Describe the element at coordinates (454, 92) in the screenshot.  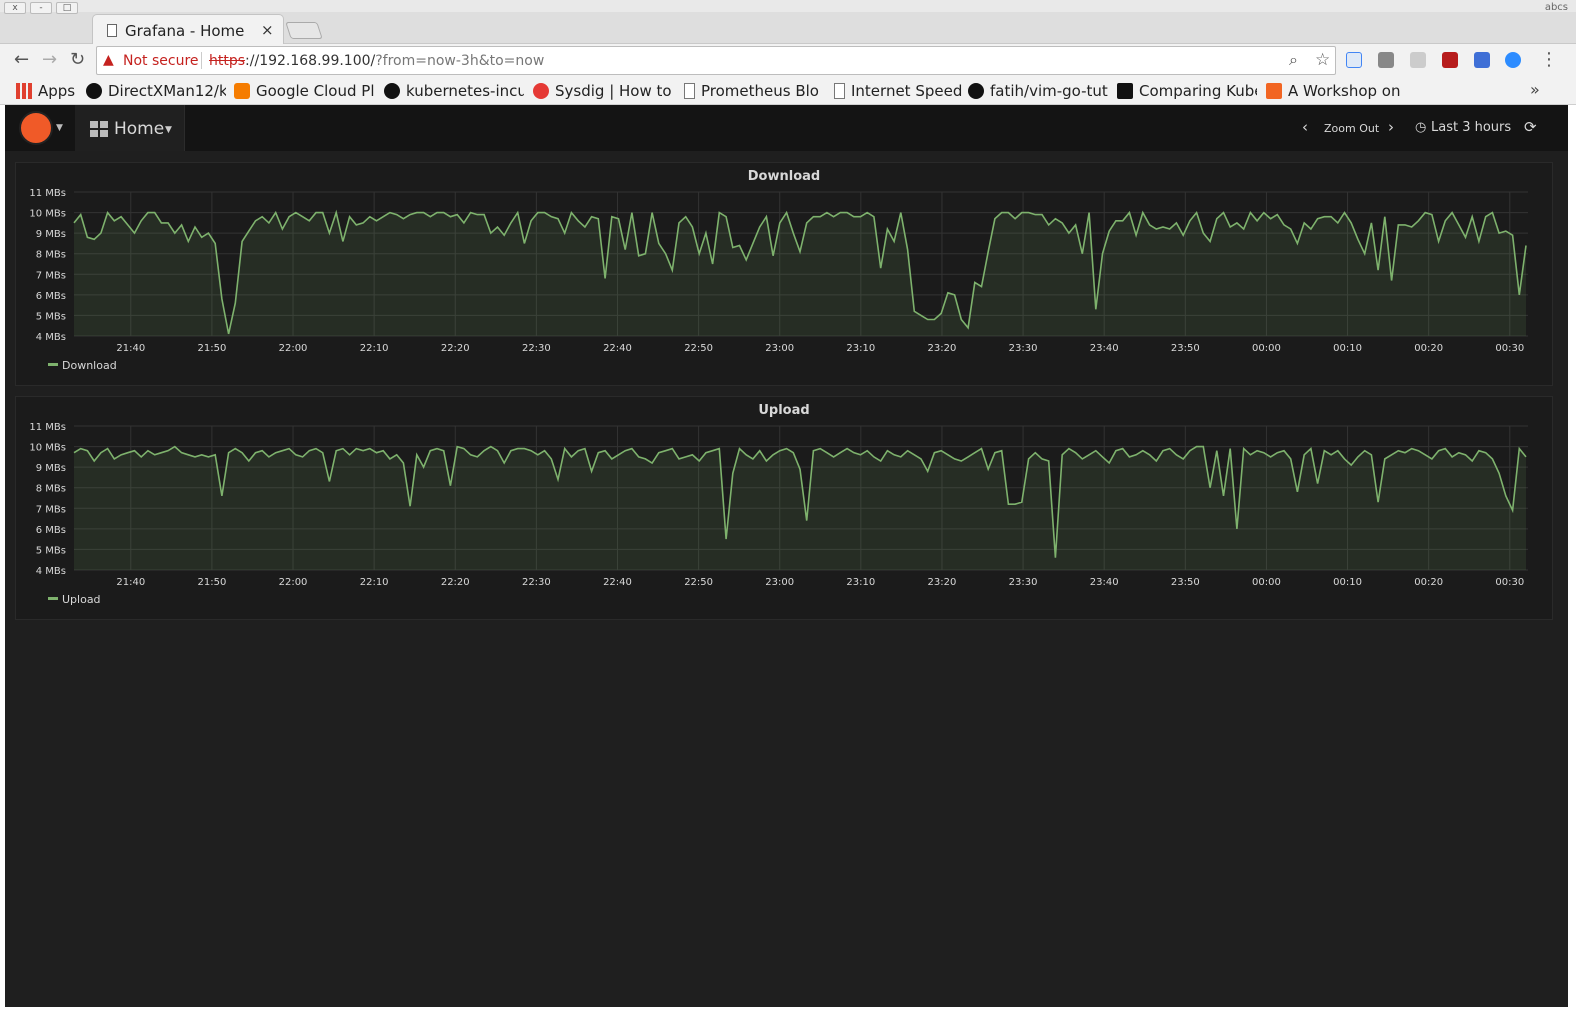
I see `bookmark-item: kubernetes-incu` at that location.